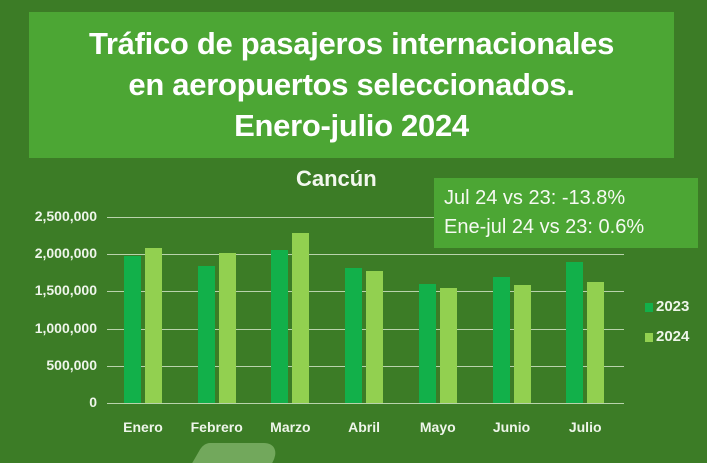 Image resolution: width=707 pixels, height=463 pixels. Describe the element at coordinates (143, 427) in the screenshot. I see `x-tick-label: Enero` at that location.